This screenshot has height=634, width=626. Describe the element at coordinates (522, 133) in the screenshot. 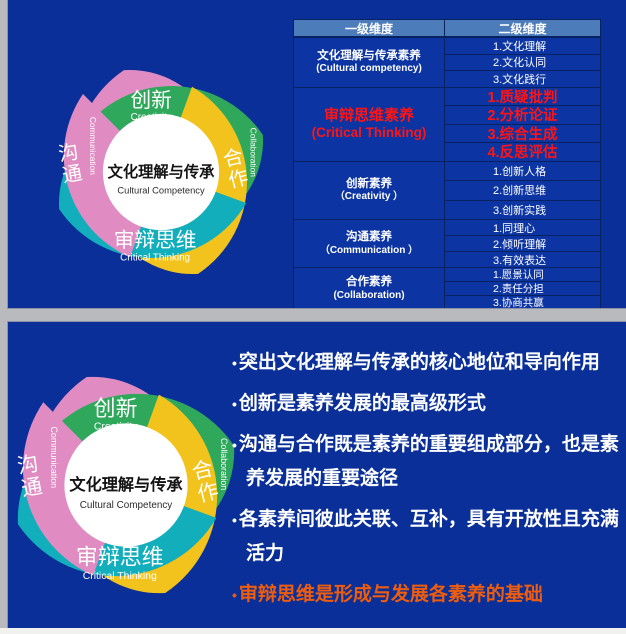

I see `subdimension-cell: 3.综合生成` at that location.